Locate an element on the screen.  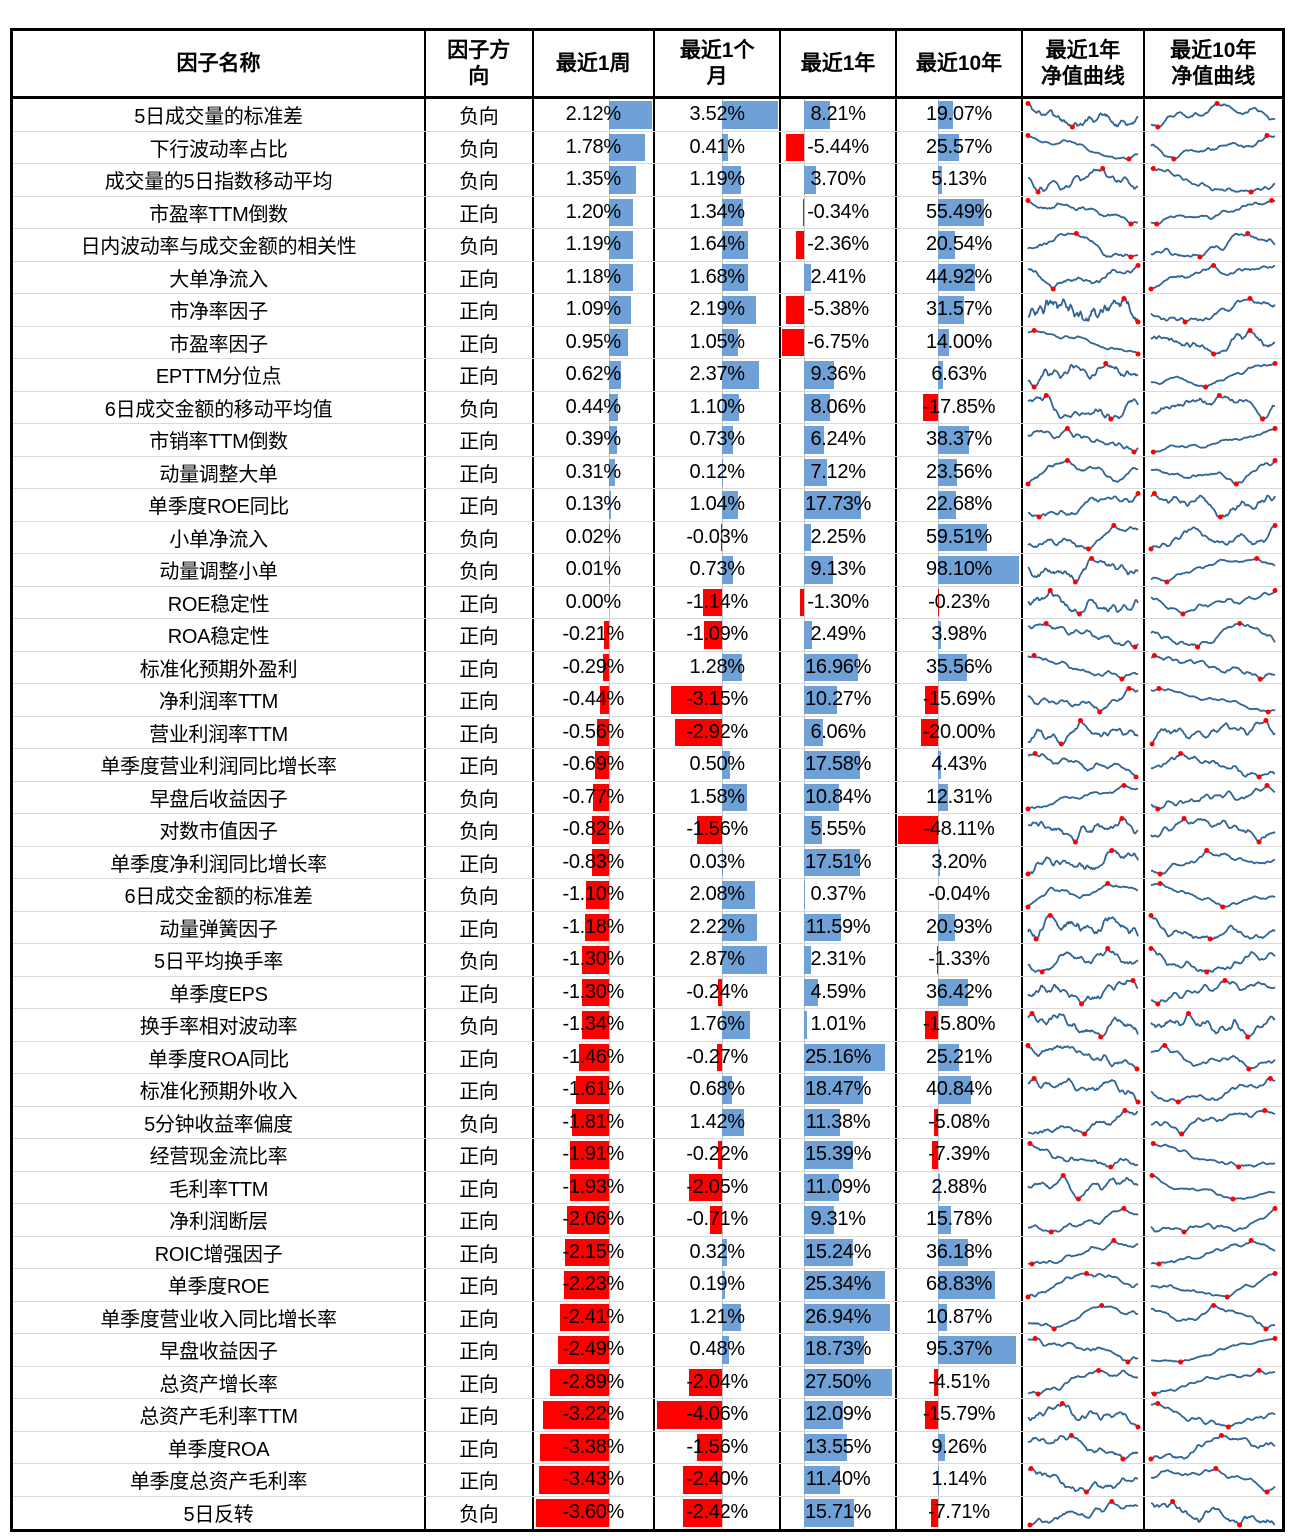
cell-y10: -0.23% is located at coordinates (960, 602).